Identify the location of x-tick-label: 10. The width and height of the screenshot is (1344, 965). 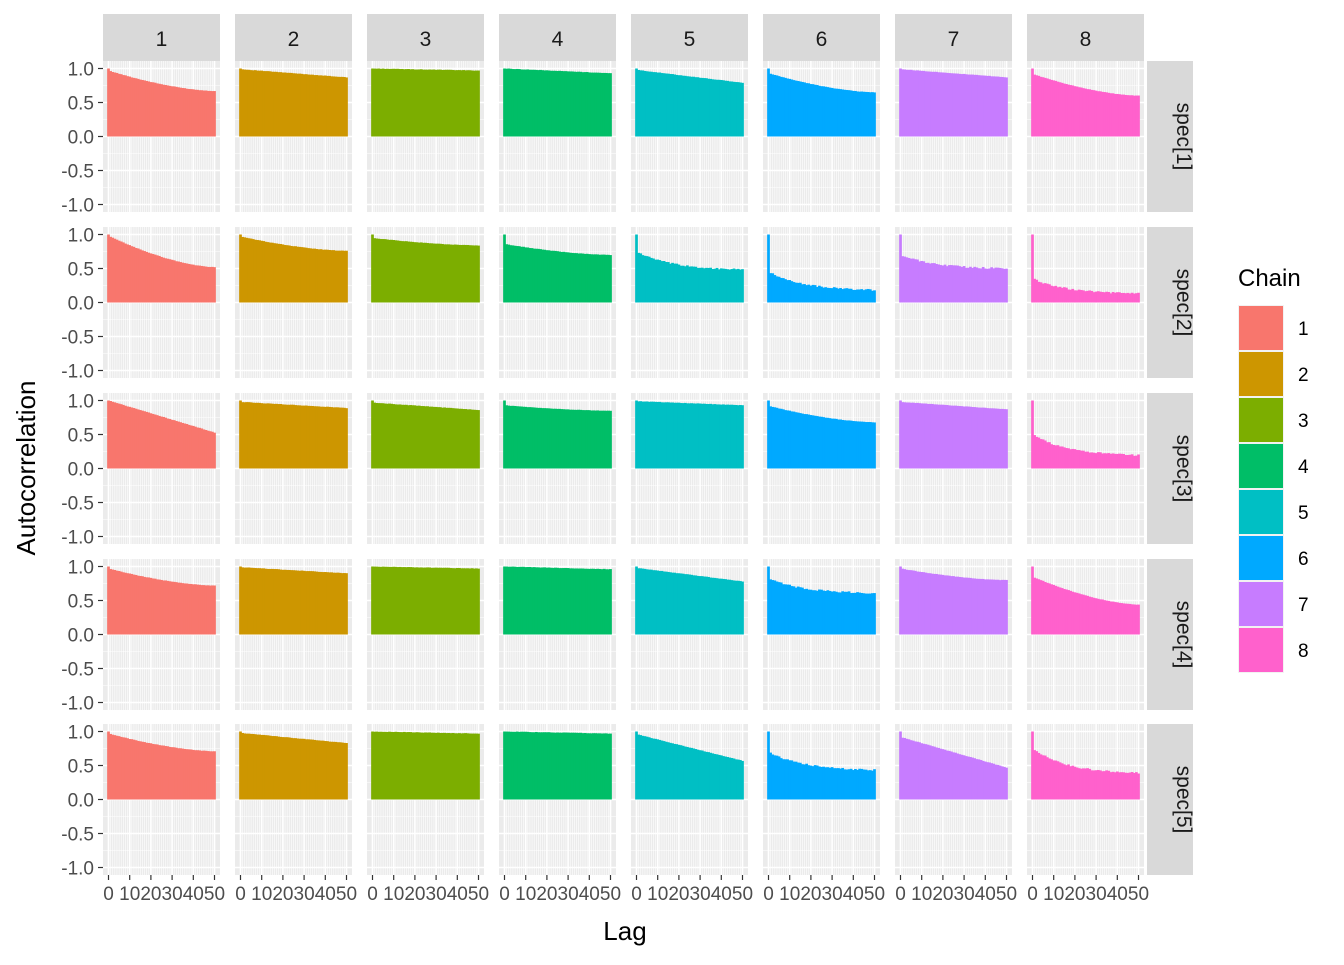
(921, 894).